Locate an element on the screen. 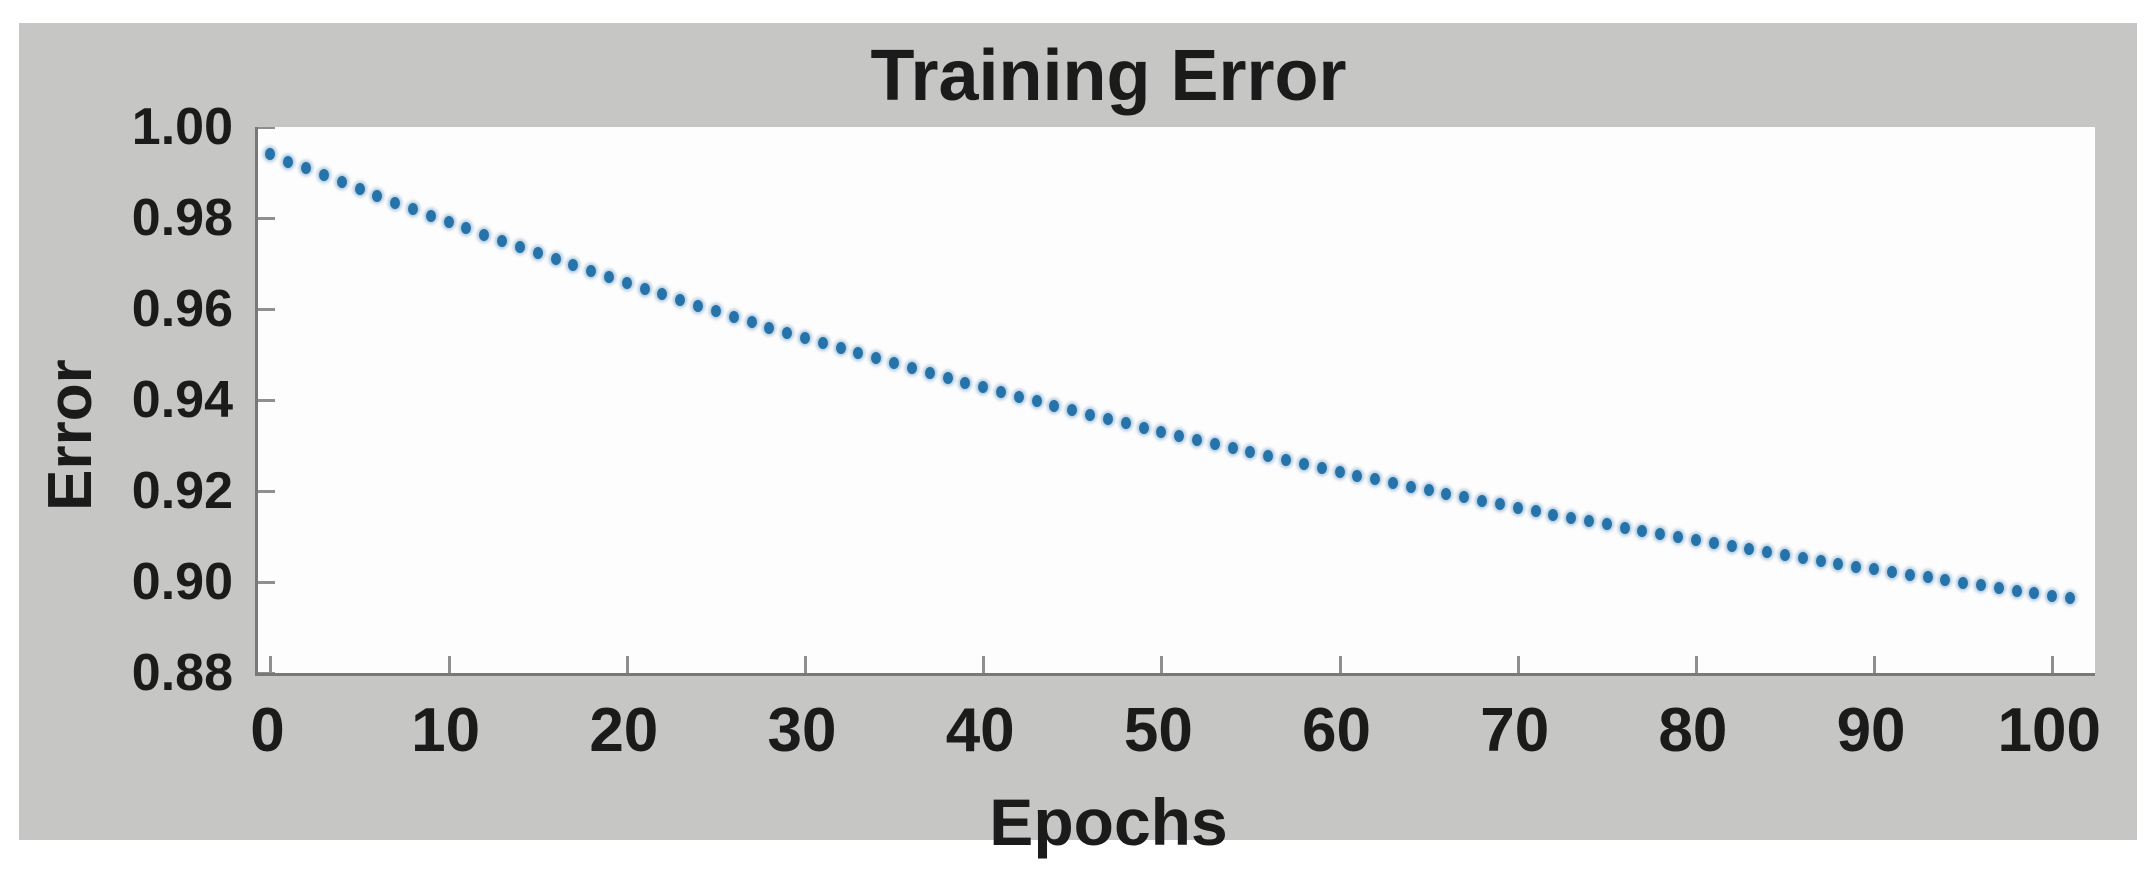 The height and width of the screenshot is (869, 2155). chart-title: Training Error is located at coordinates (1108, 76).